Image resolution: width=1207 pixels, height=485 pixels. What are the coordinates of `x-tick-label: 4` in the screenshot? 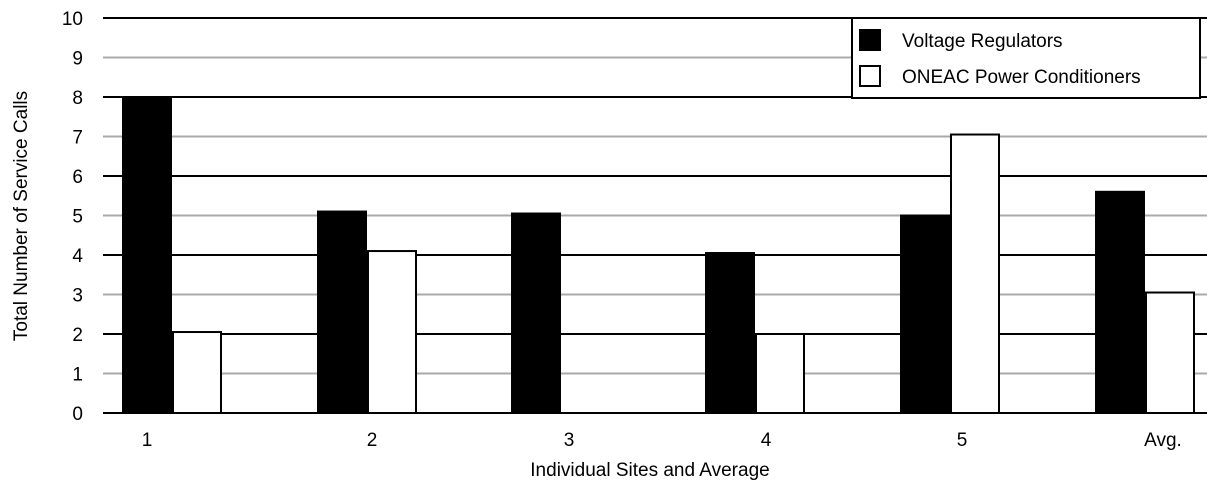 It's located at (766, 440).